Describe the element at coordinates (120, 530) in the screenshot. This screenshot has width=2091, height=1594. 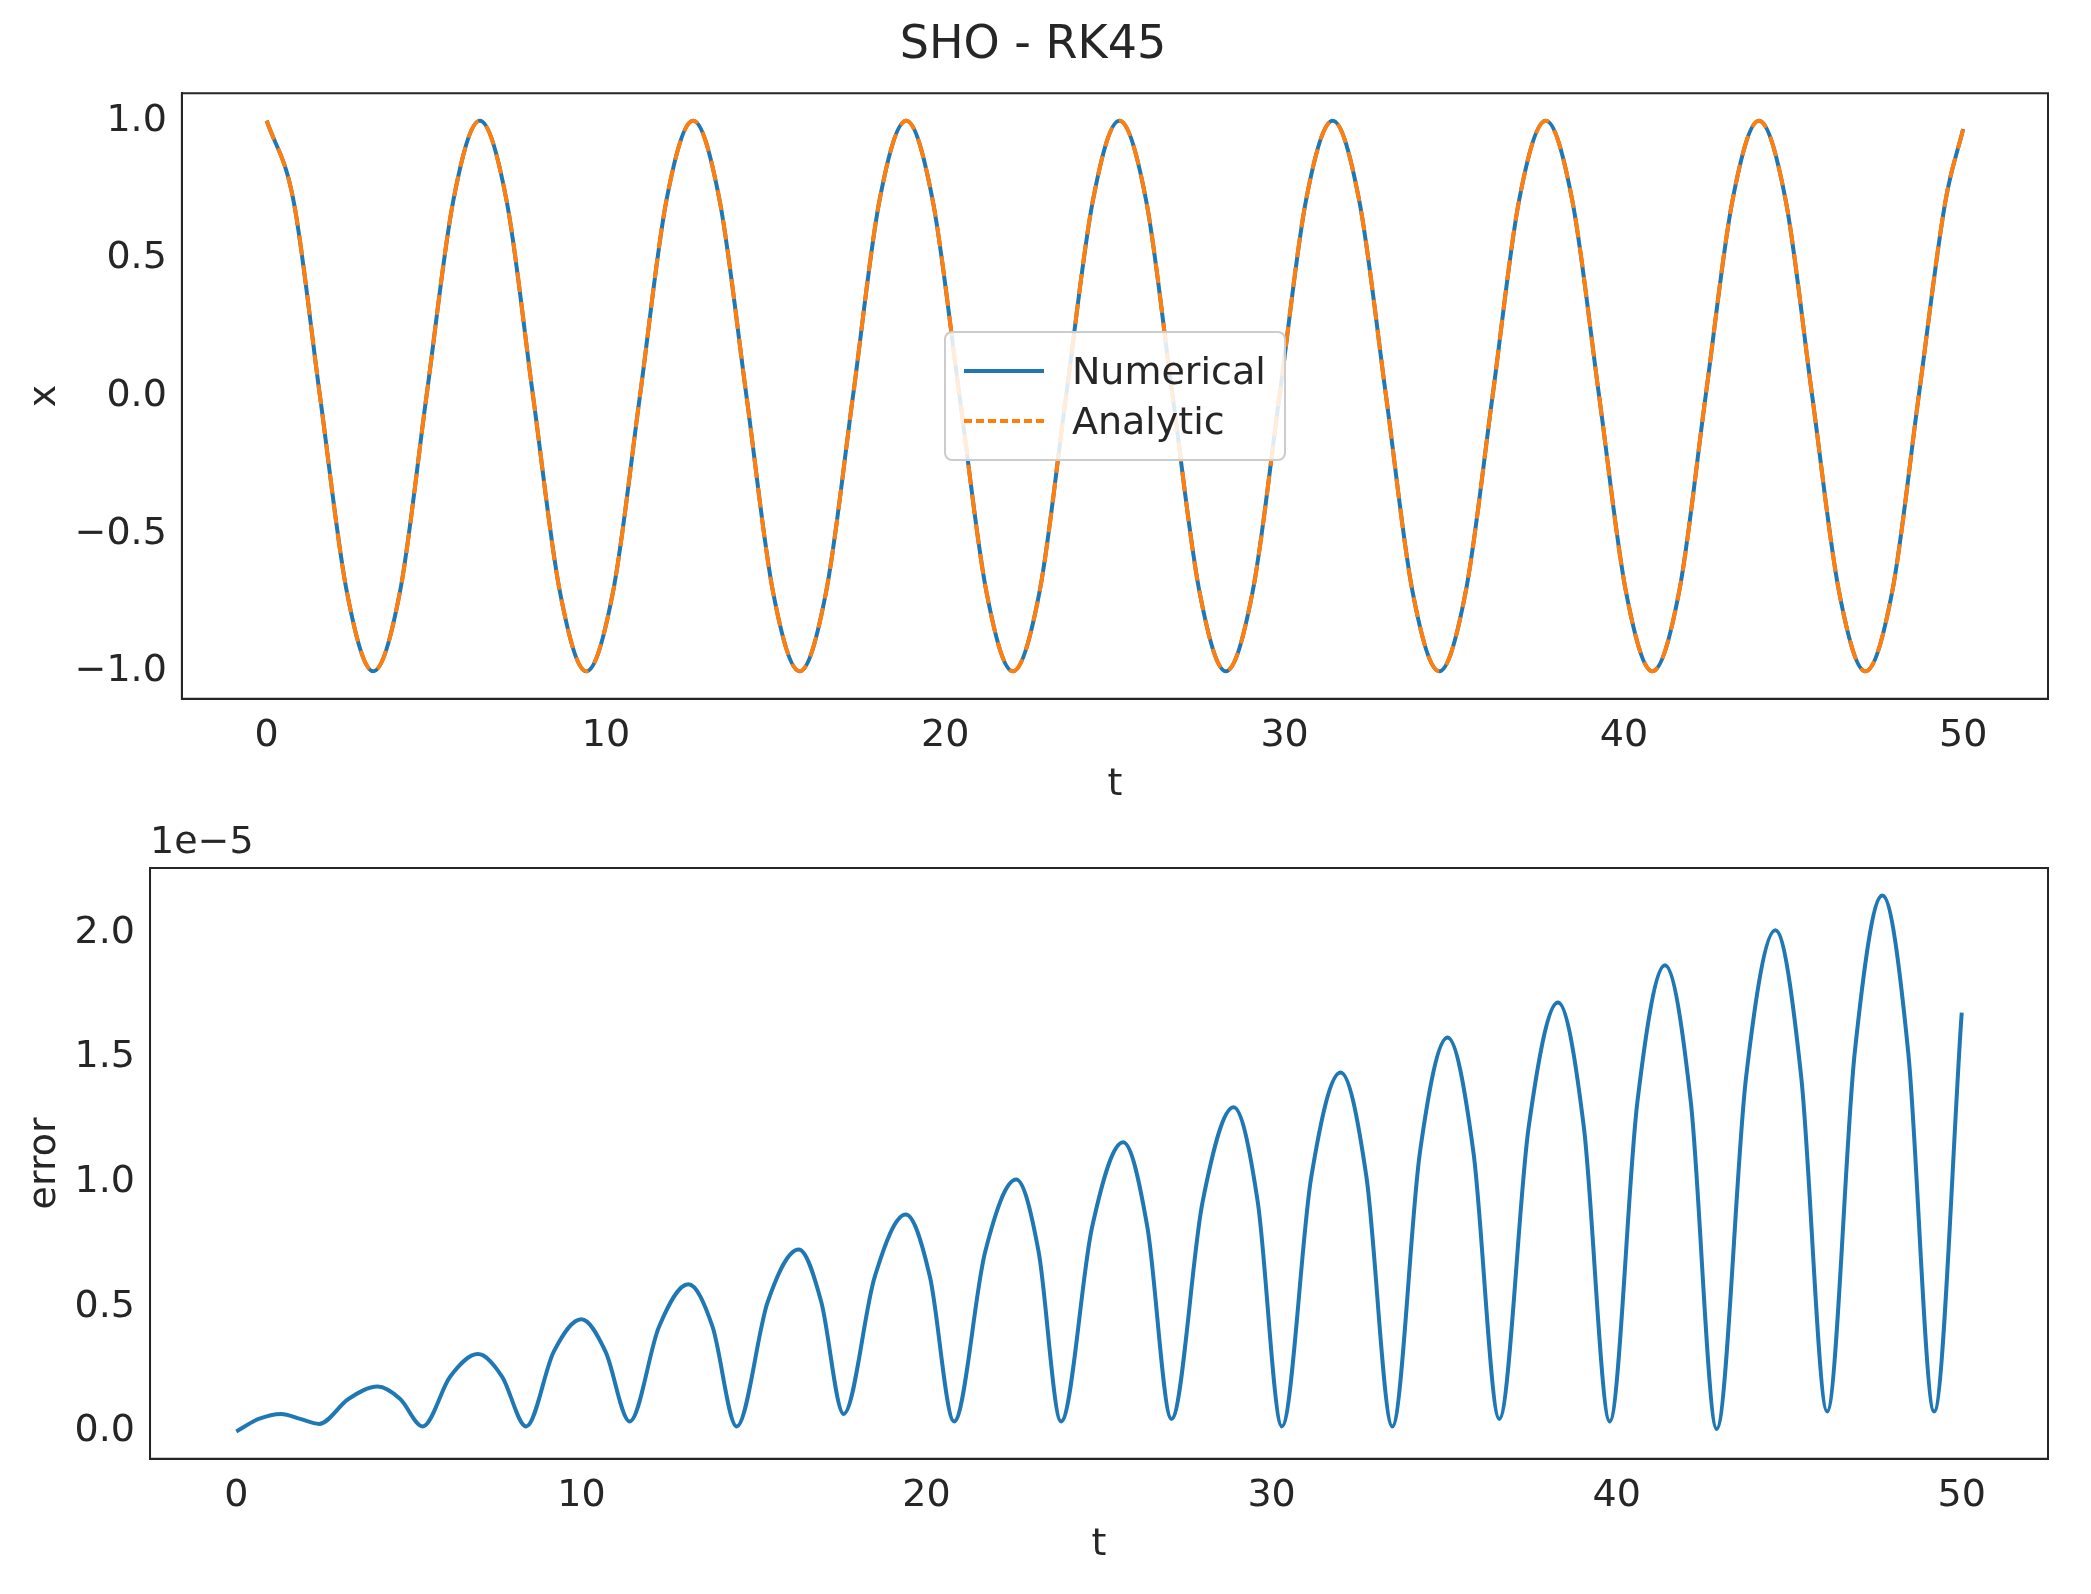
I see `y-tick-label: −0.5` at that location.